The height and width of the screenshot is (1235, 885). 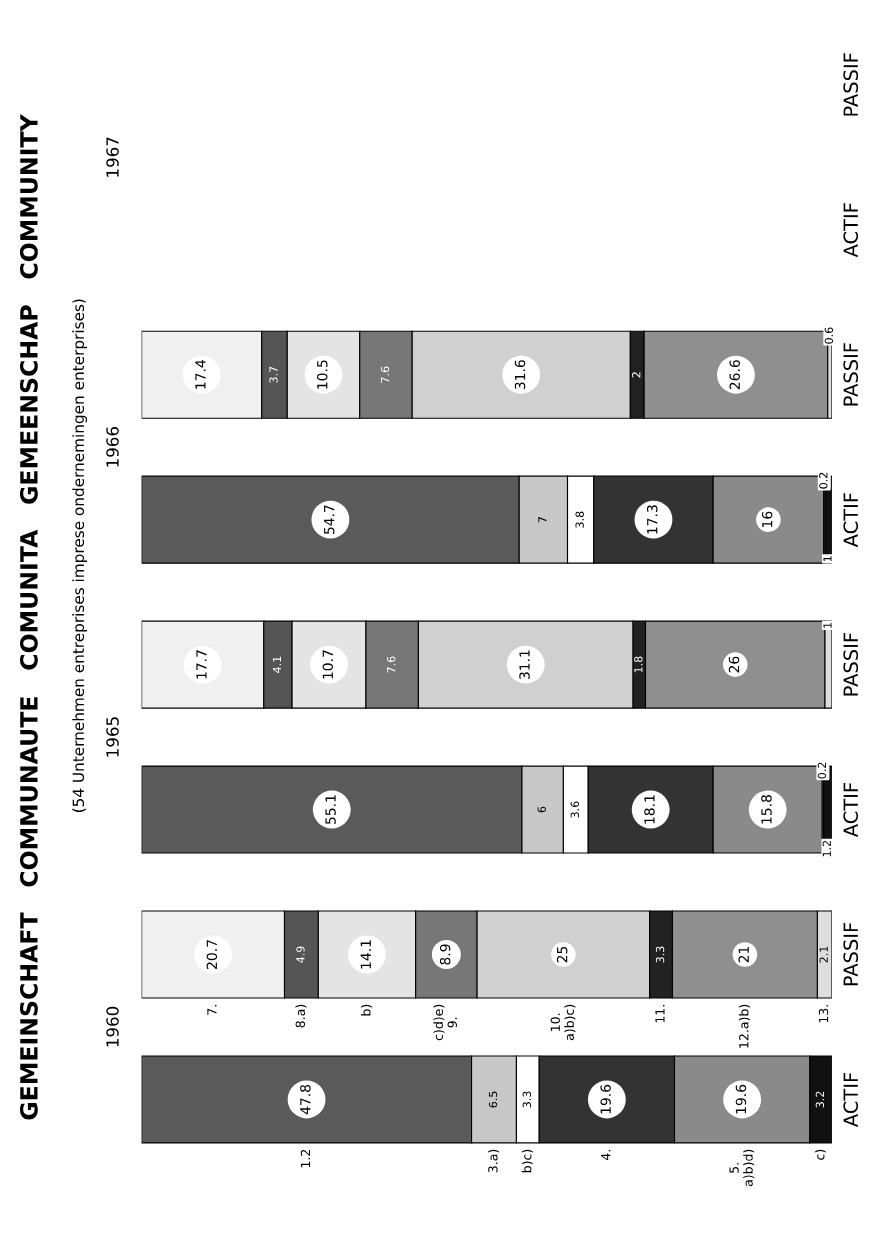 I want to click on text: 11., so click(x=660, y=1014).